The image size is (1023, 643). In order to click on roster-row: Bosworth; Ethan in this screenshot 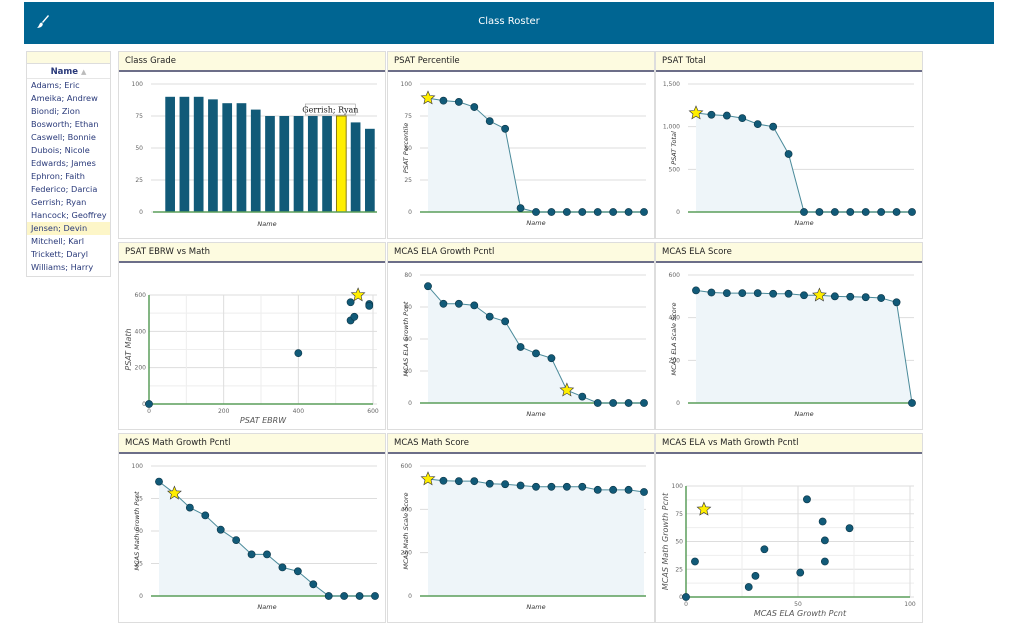, I will do `click(65, 124)`.